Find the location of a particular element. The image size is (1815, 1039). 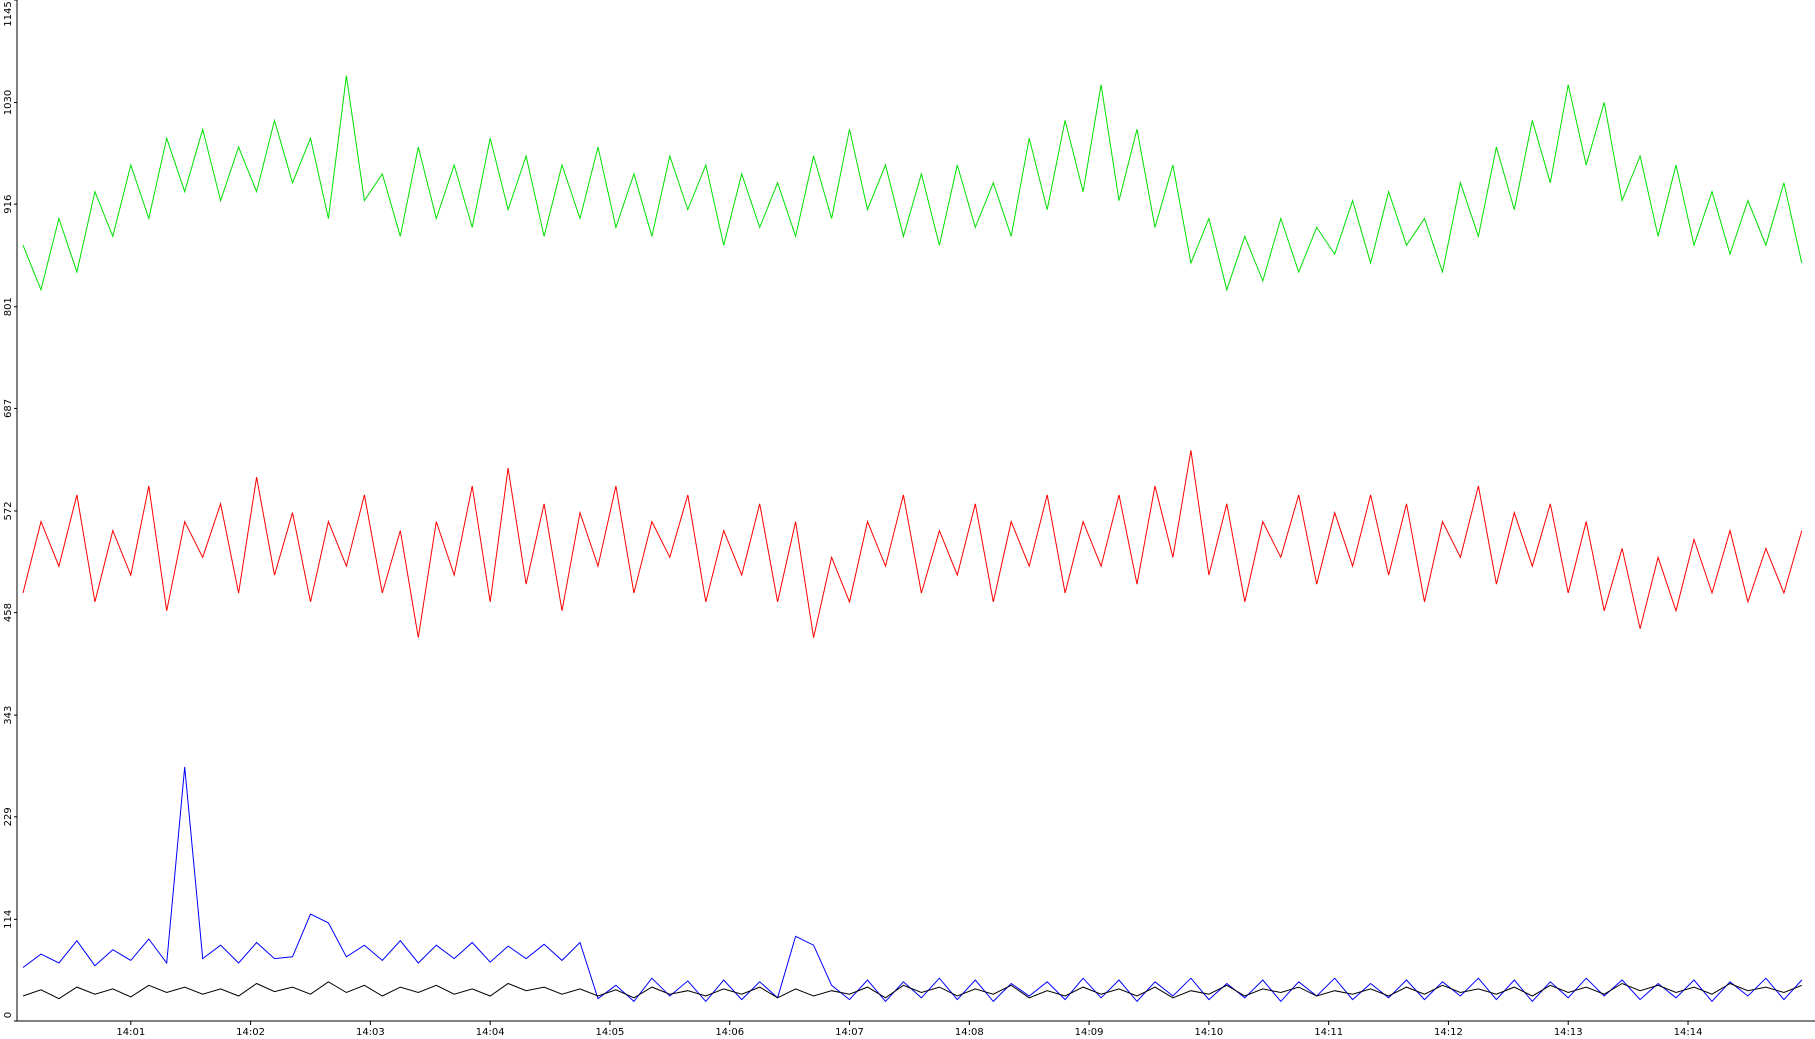

x-tick-label: 14:02 is located at coordinates (250, 1032).